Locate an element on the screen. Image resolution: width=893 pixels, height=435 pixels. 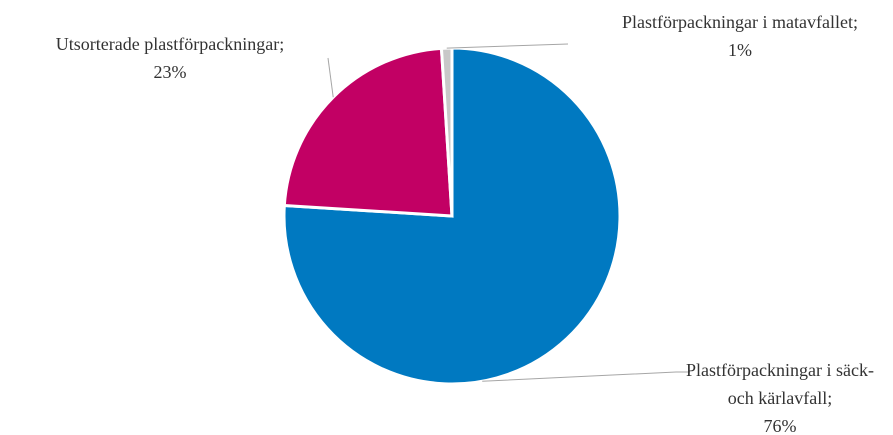
category-name: Plastförpackningar i matavfallet is located at coordinates (737, 22).